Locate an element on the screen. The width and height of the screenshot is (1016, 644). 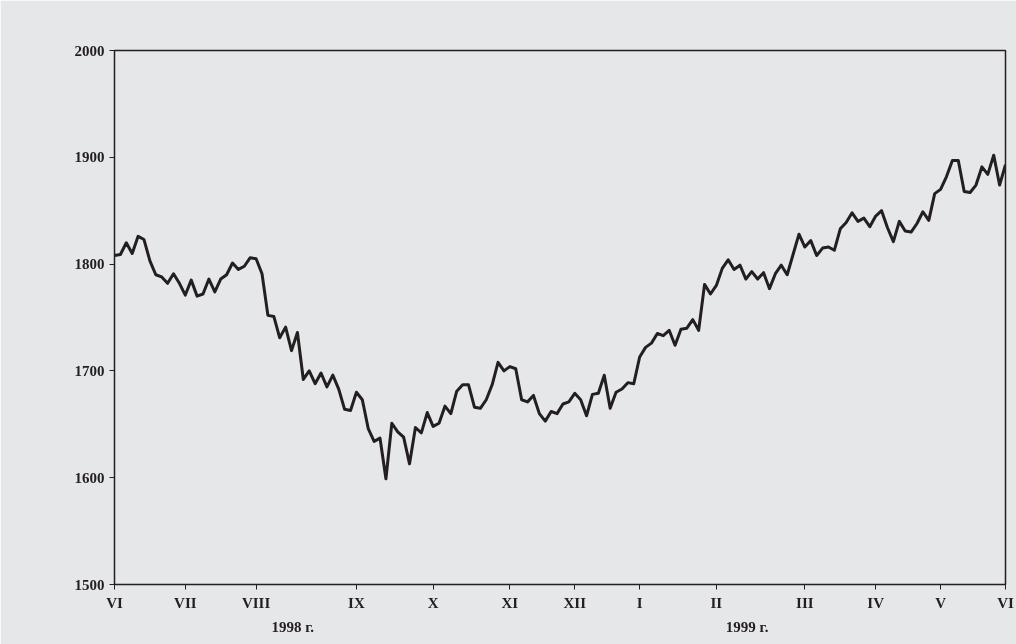
text: 1999 г. is located at coordinates (747, 626).